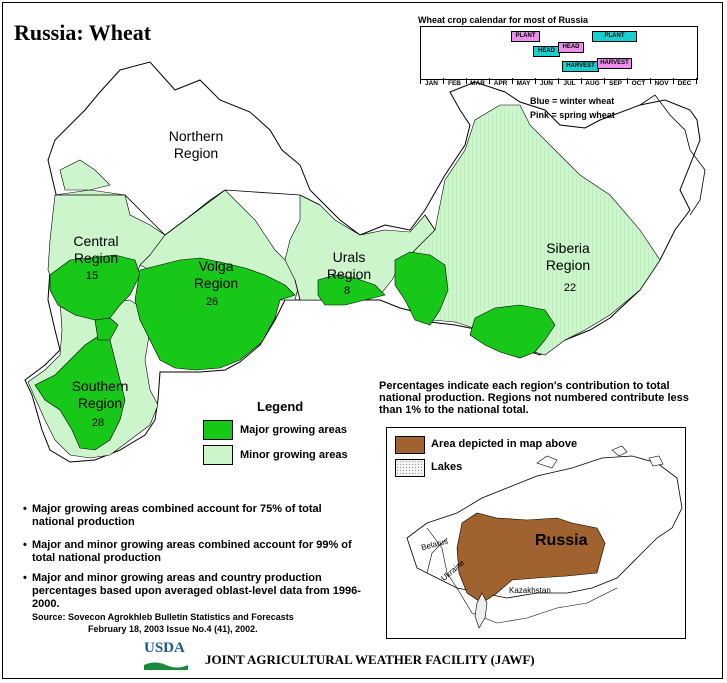 The image size is (727, 683). What do you see at coordinates (572, 115) in the screenshot?
I see `calendar-note-pink: Pink = spring wheat` at bounding box center [572, 115].